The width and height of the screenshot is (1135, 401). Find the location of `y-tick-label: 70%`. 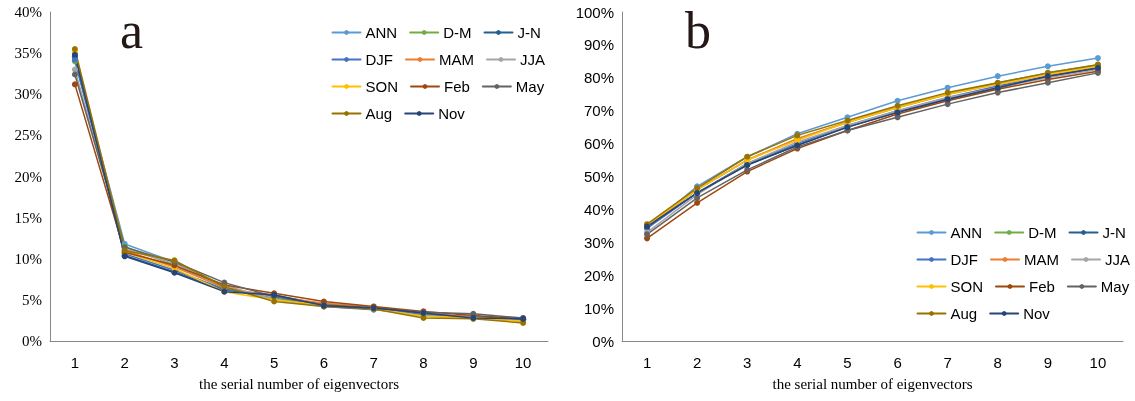

y-tick-label: 70% is located at coordinates (598, 111).